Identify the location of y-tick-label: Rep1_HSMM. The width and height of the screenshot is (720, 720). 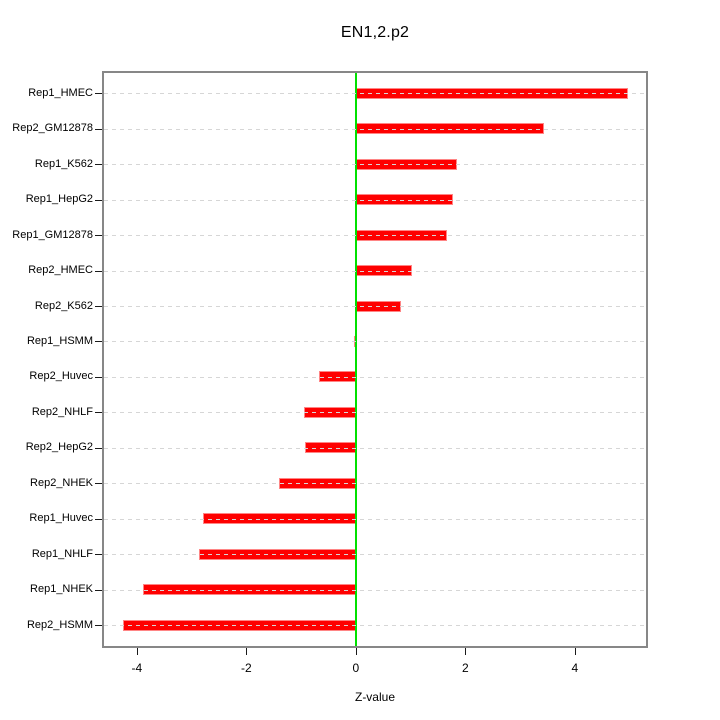
(59, 340).